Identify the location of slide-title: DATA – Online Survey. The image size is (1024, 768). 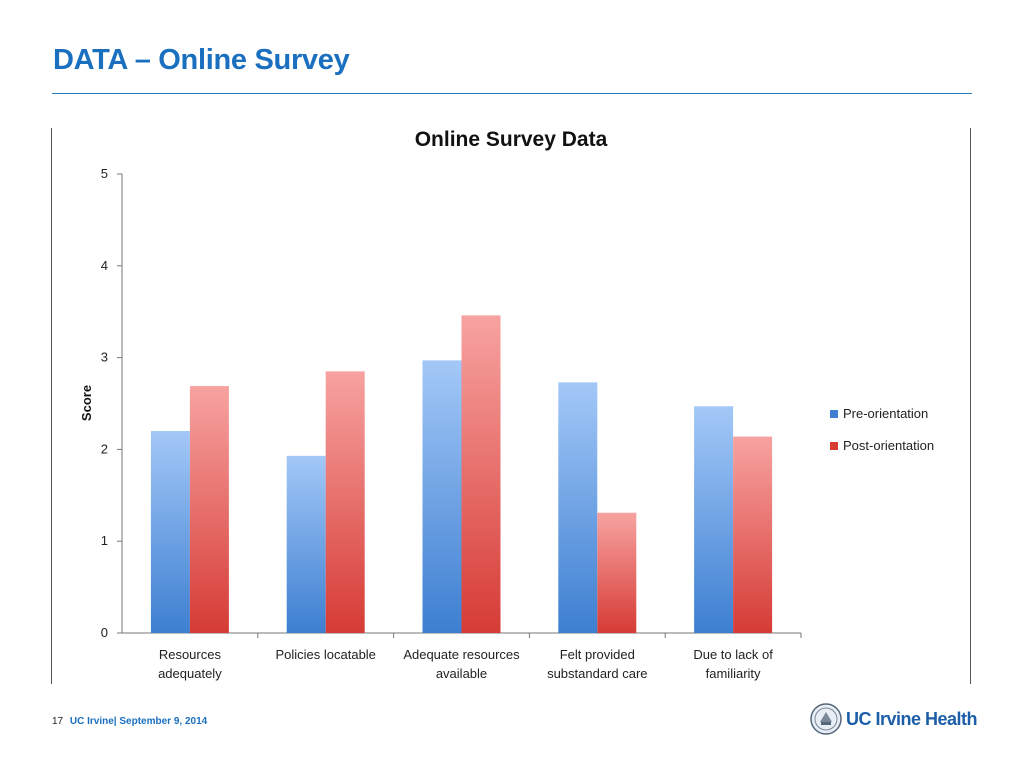
(201, 60).